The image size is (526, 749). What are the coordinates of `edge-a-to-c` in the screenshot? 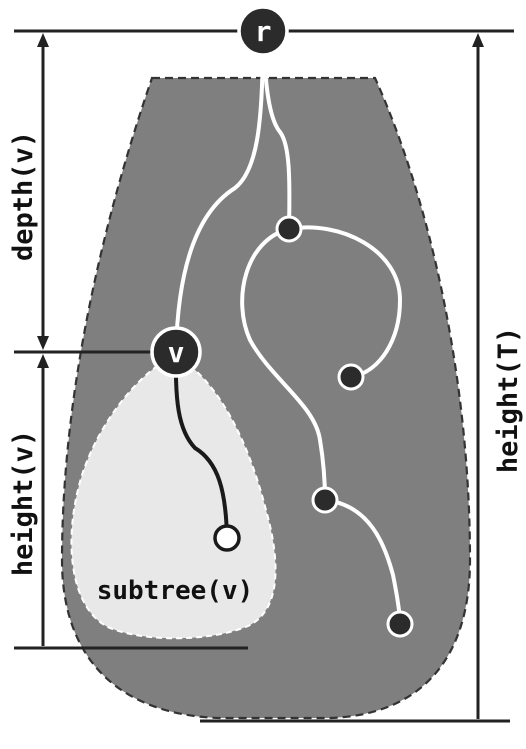 It's located at (283, 364).